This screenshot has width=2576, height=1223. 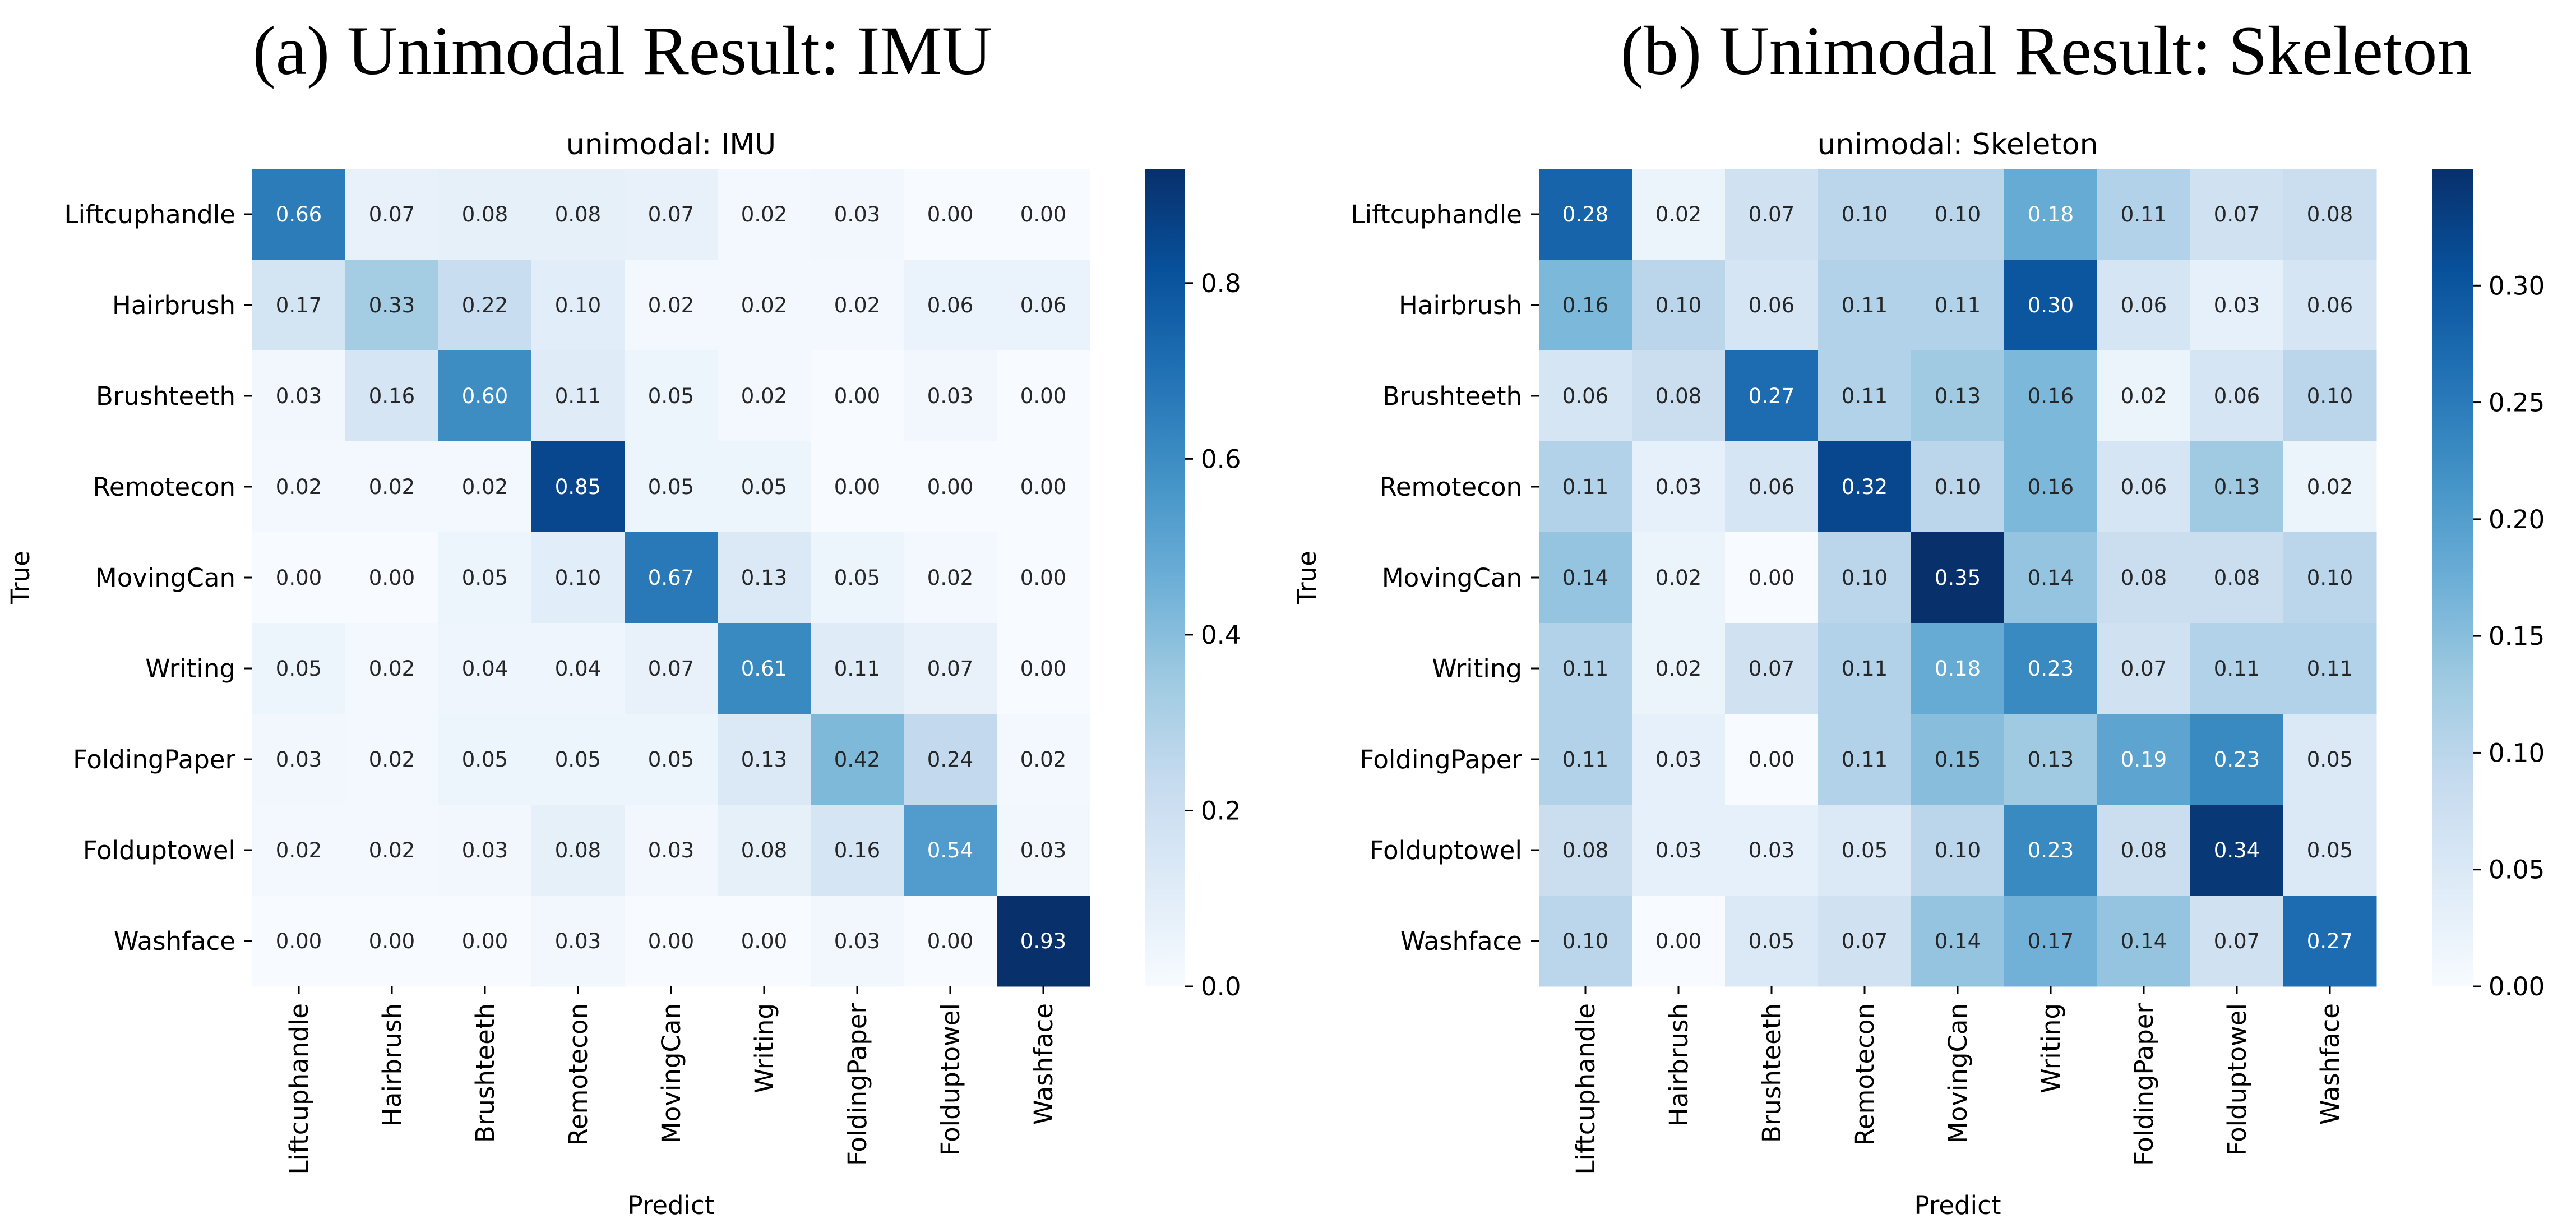 What do you see at coordinates (1958, 578) in the screenshot?
I see `cell-value-r4-c4: 0.35` at bounding box center [1958, 578].